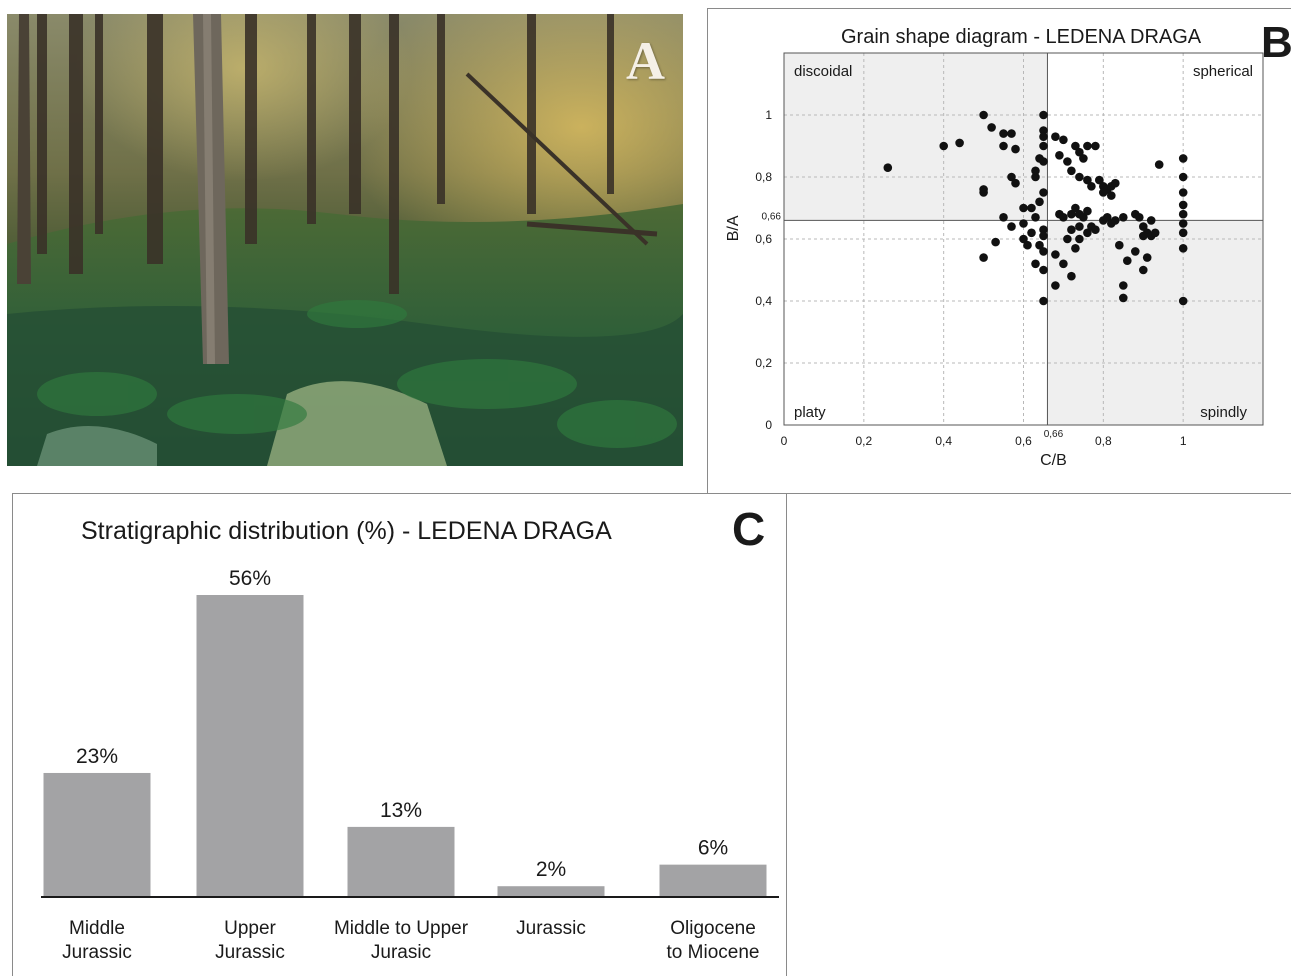 This screenshot has width=1291, height=977. Describe the element at coordinates (1276, 42) in the screenshot. I see `panel-b-letter: B` at that location.